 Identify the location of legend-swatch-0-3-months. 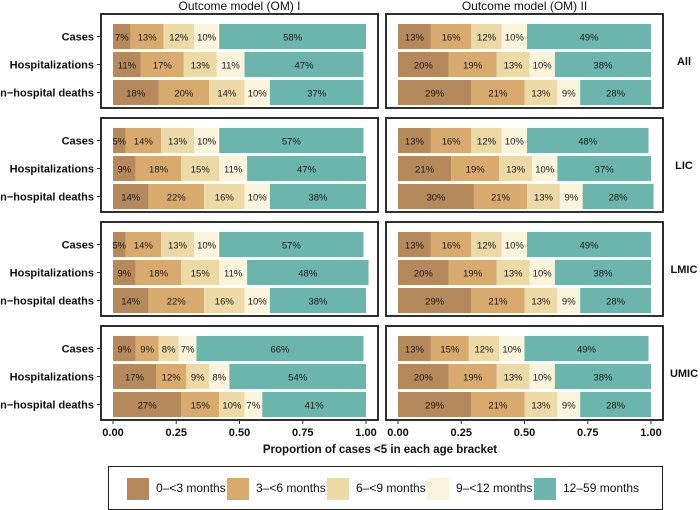
(138, 489).